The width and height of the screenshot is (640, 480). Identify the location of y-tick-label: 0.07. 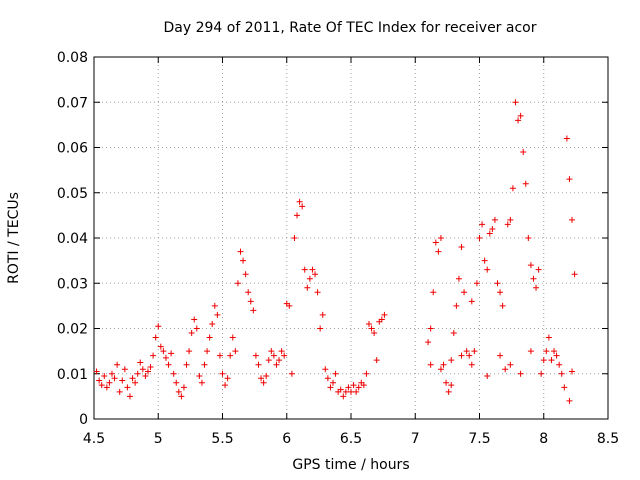
(72, 103).